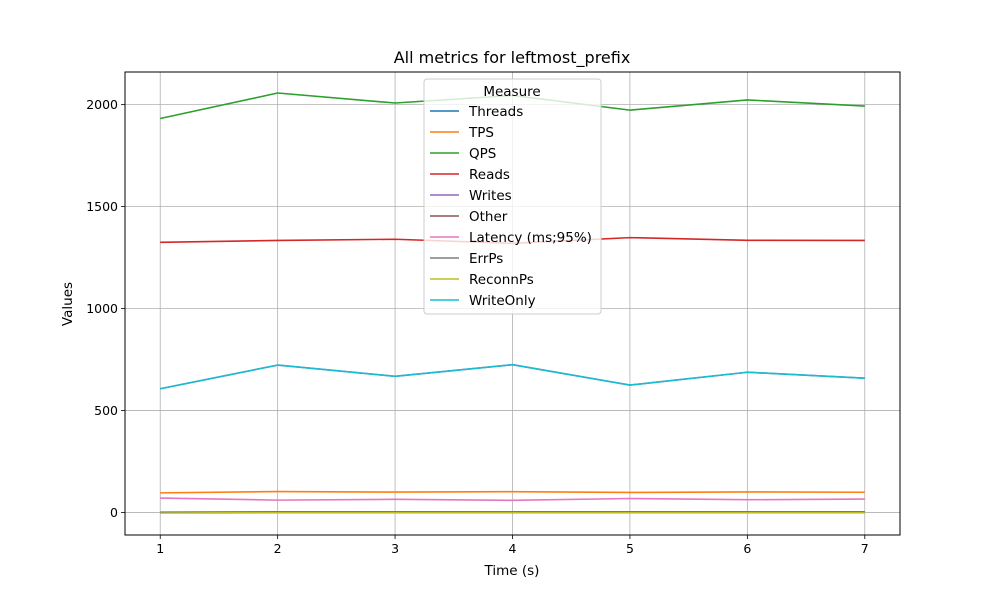 The image size is (1000, 600). I want to click on x-axis-ticks: 1 2 3 4 5 6 7, so click(512, 545).